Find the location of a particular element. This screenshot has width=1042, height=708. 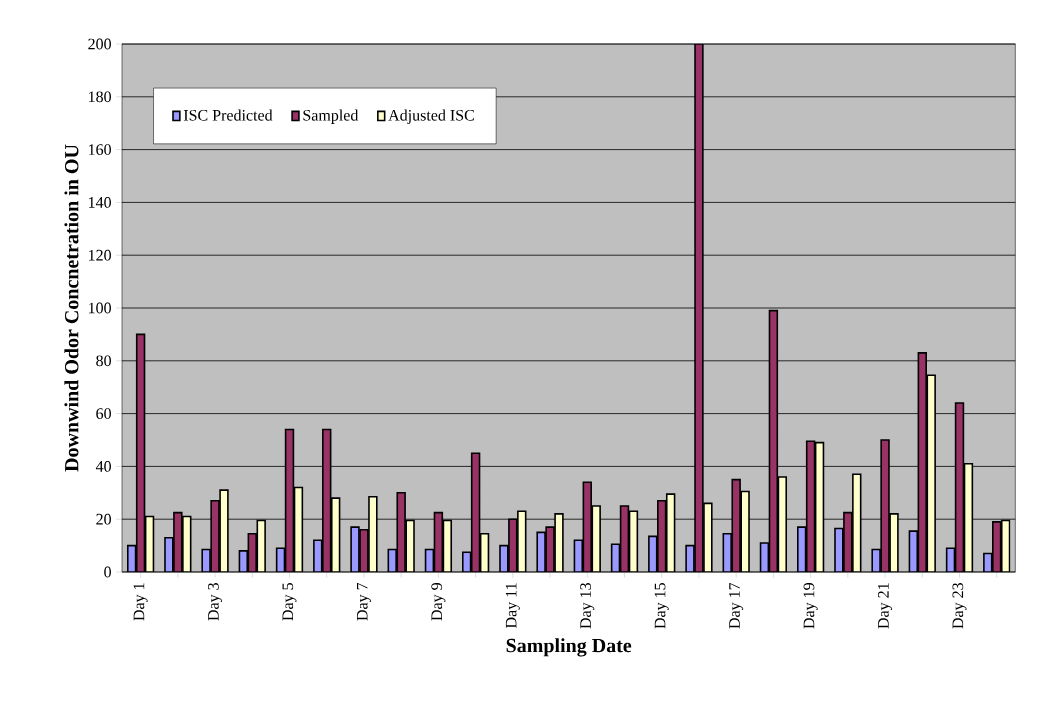

y-tick-label: 160 is located at coordinates (100, 149).